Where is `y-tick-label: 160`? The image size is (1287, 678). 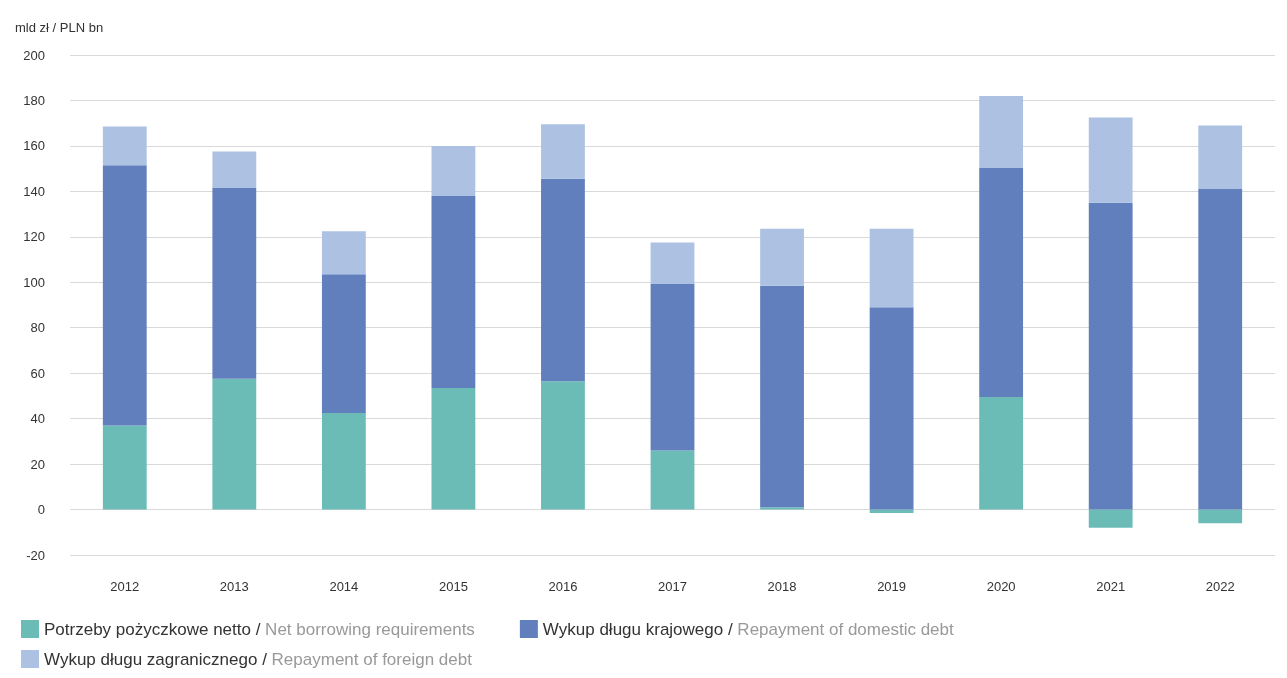 y-tick-label: 160 is located at coordinates (34, 146).